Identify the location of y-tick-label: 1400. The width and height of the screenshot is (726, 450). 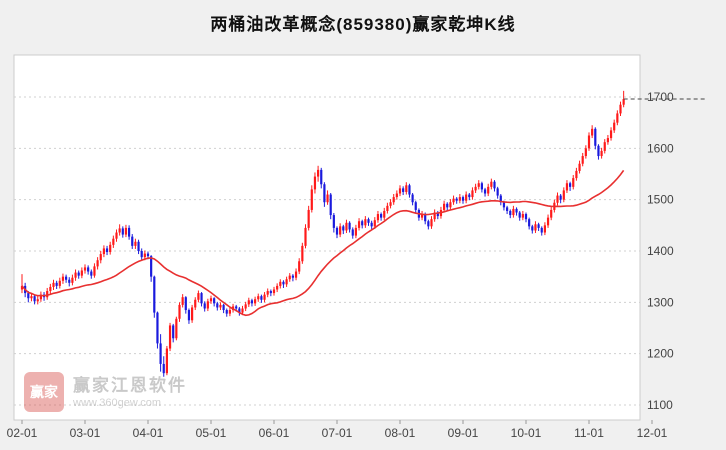
(660, 251).